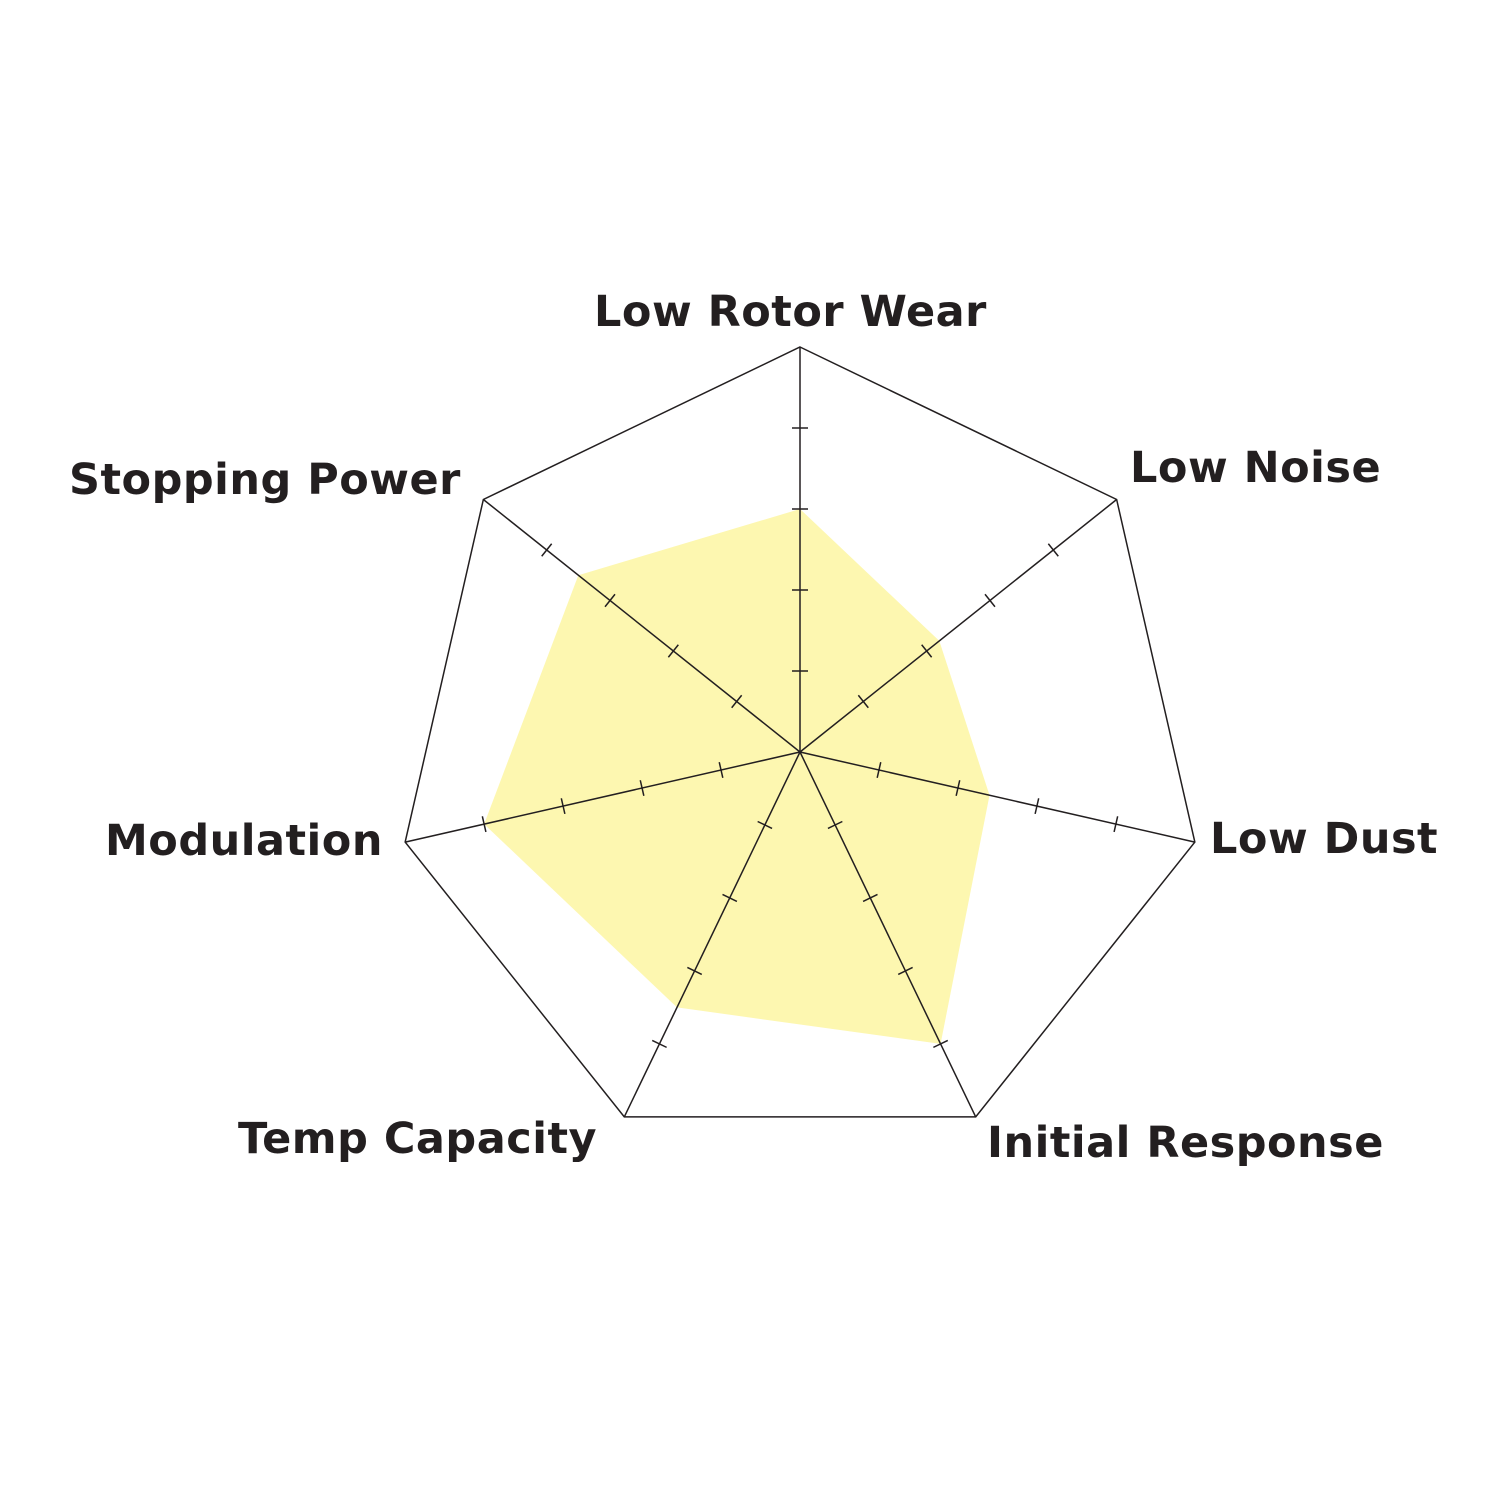 Image resolution: width=1500 pixels, height=1500 pixels. I want to click on data-area, so click(737, 776).